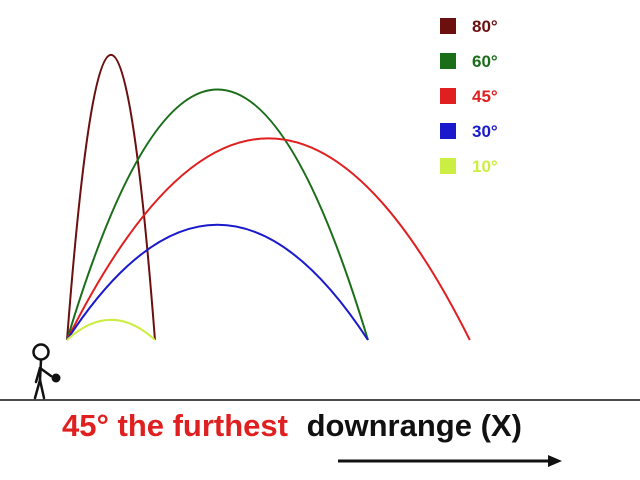 This screenshot has height=480, width=640. What do you see at coordinates (485, 61) in the screenshot?
I see `legend-label: 60°` at bounding box center [485, 61].